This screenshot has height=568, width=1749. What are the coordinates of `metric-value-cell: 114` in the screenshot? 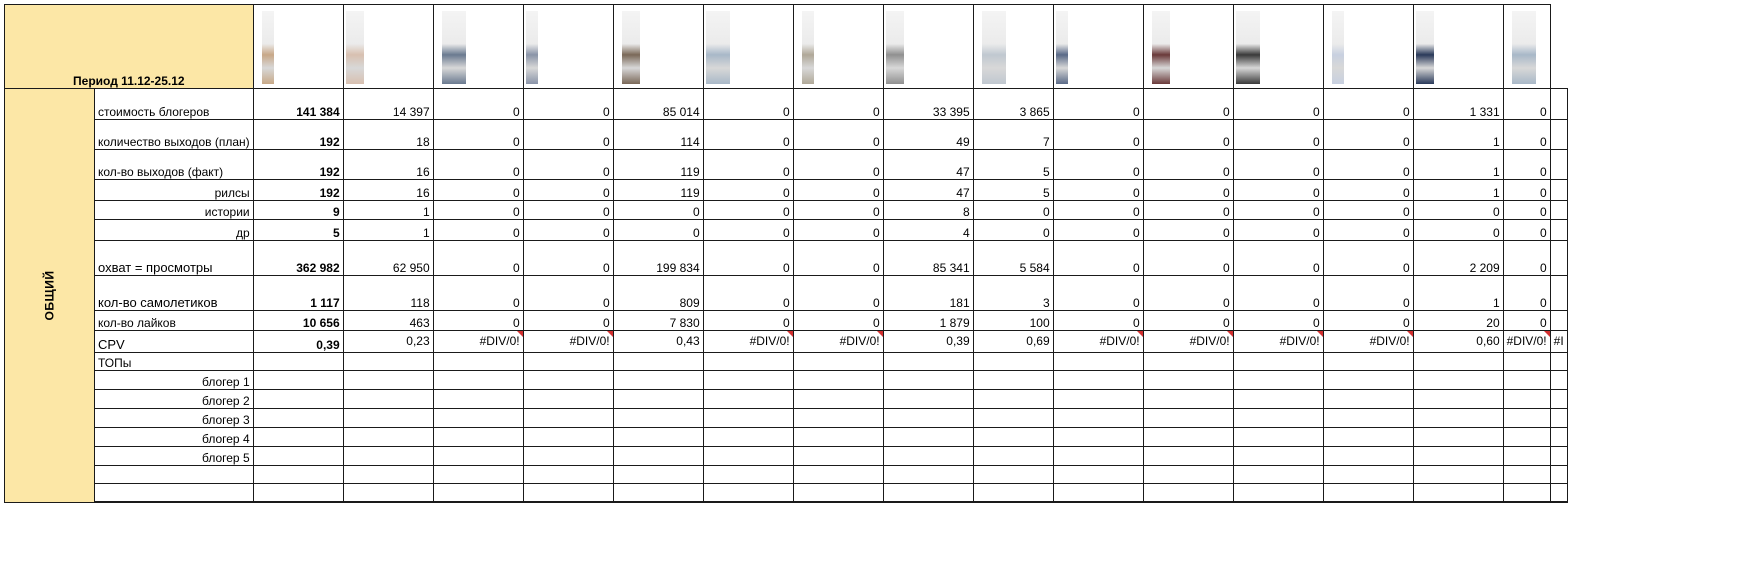 It's located at (658, 134).